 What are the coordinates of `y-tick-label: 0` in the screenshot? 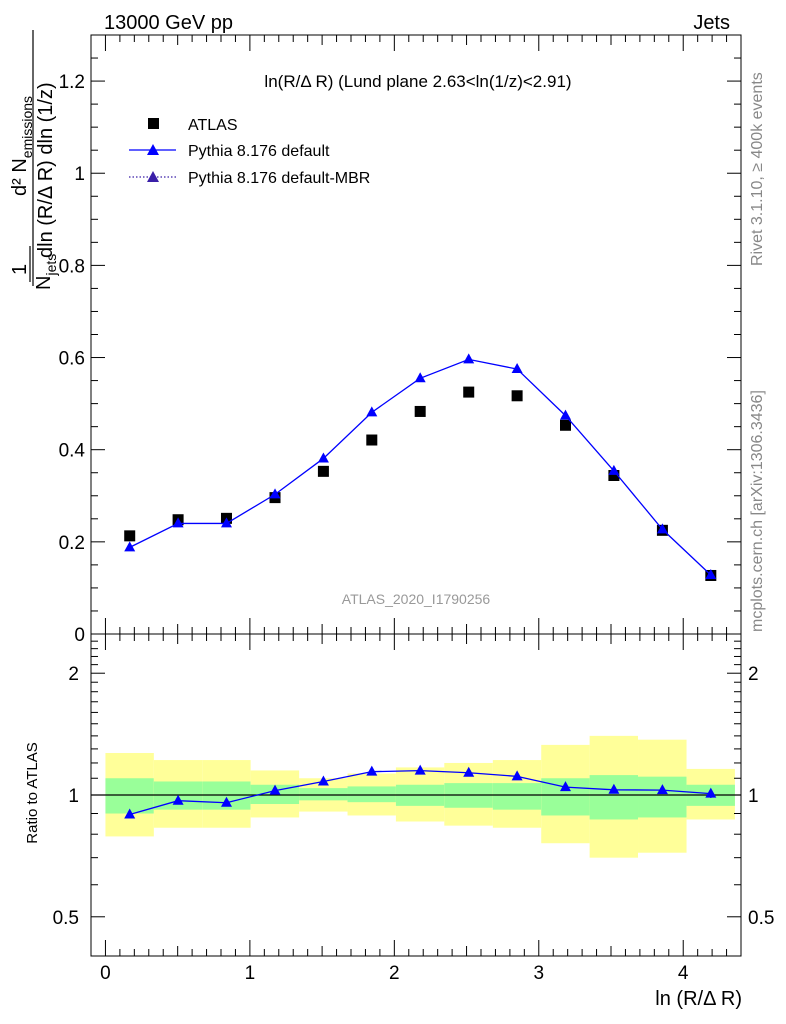 It's located at (79, 635).